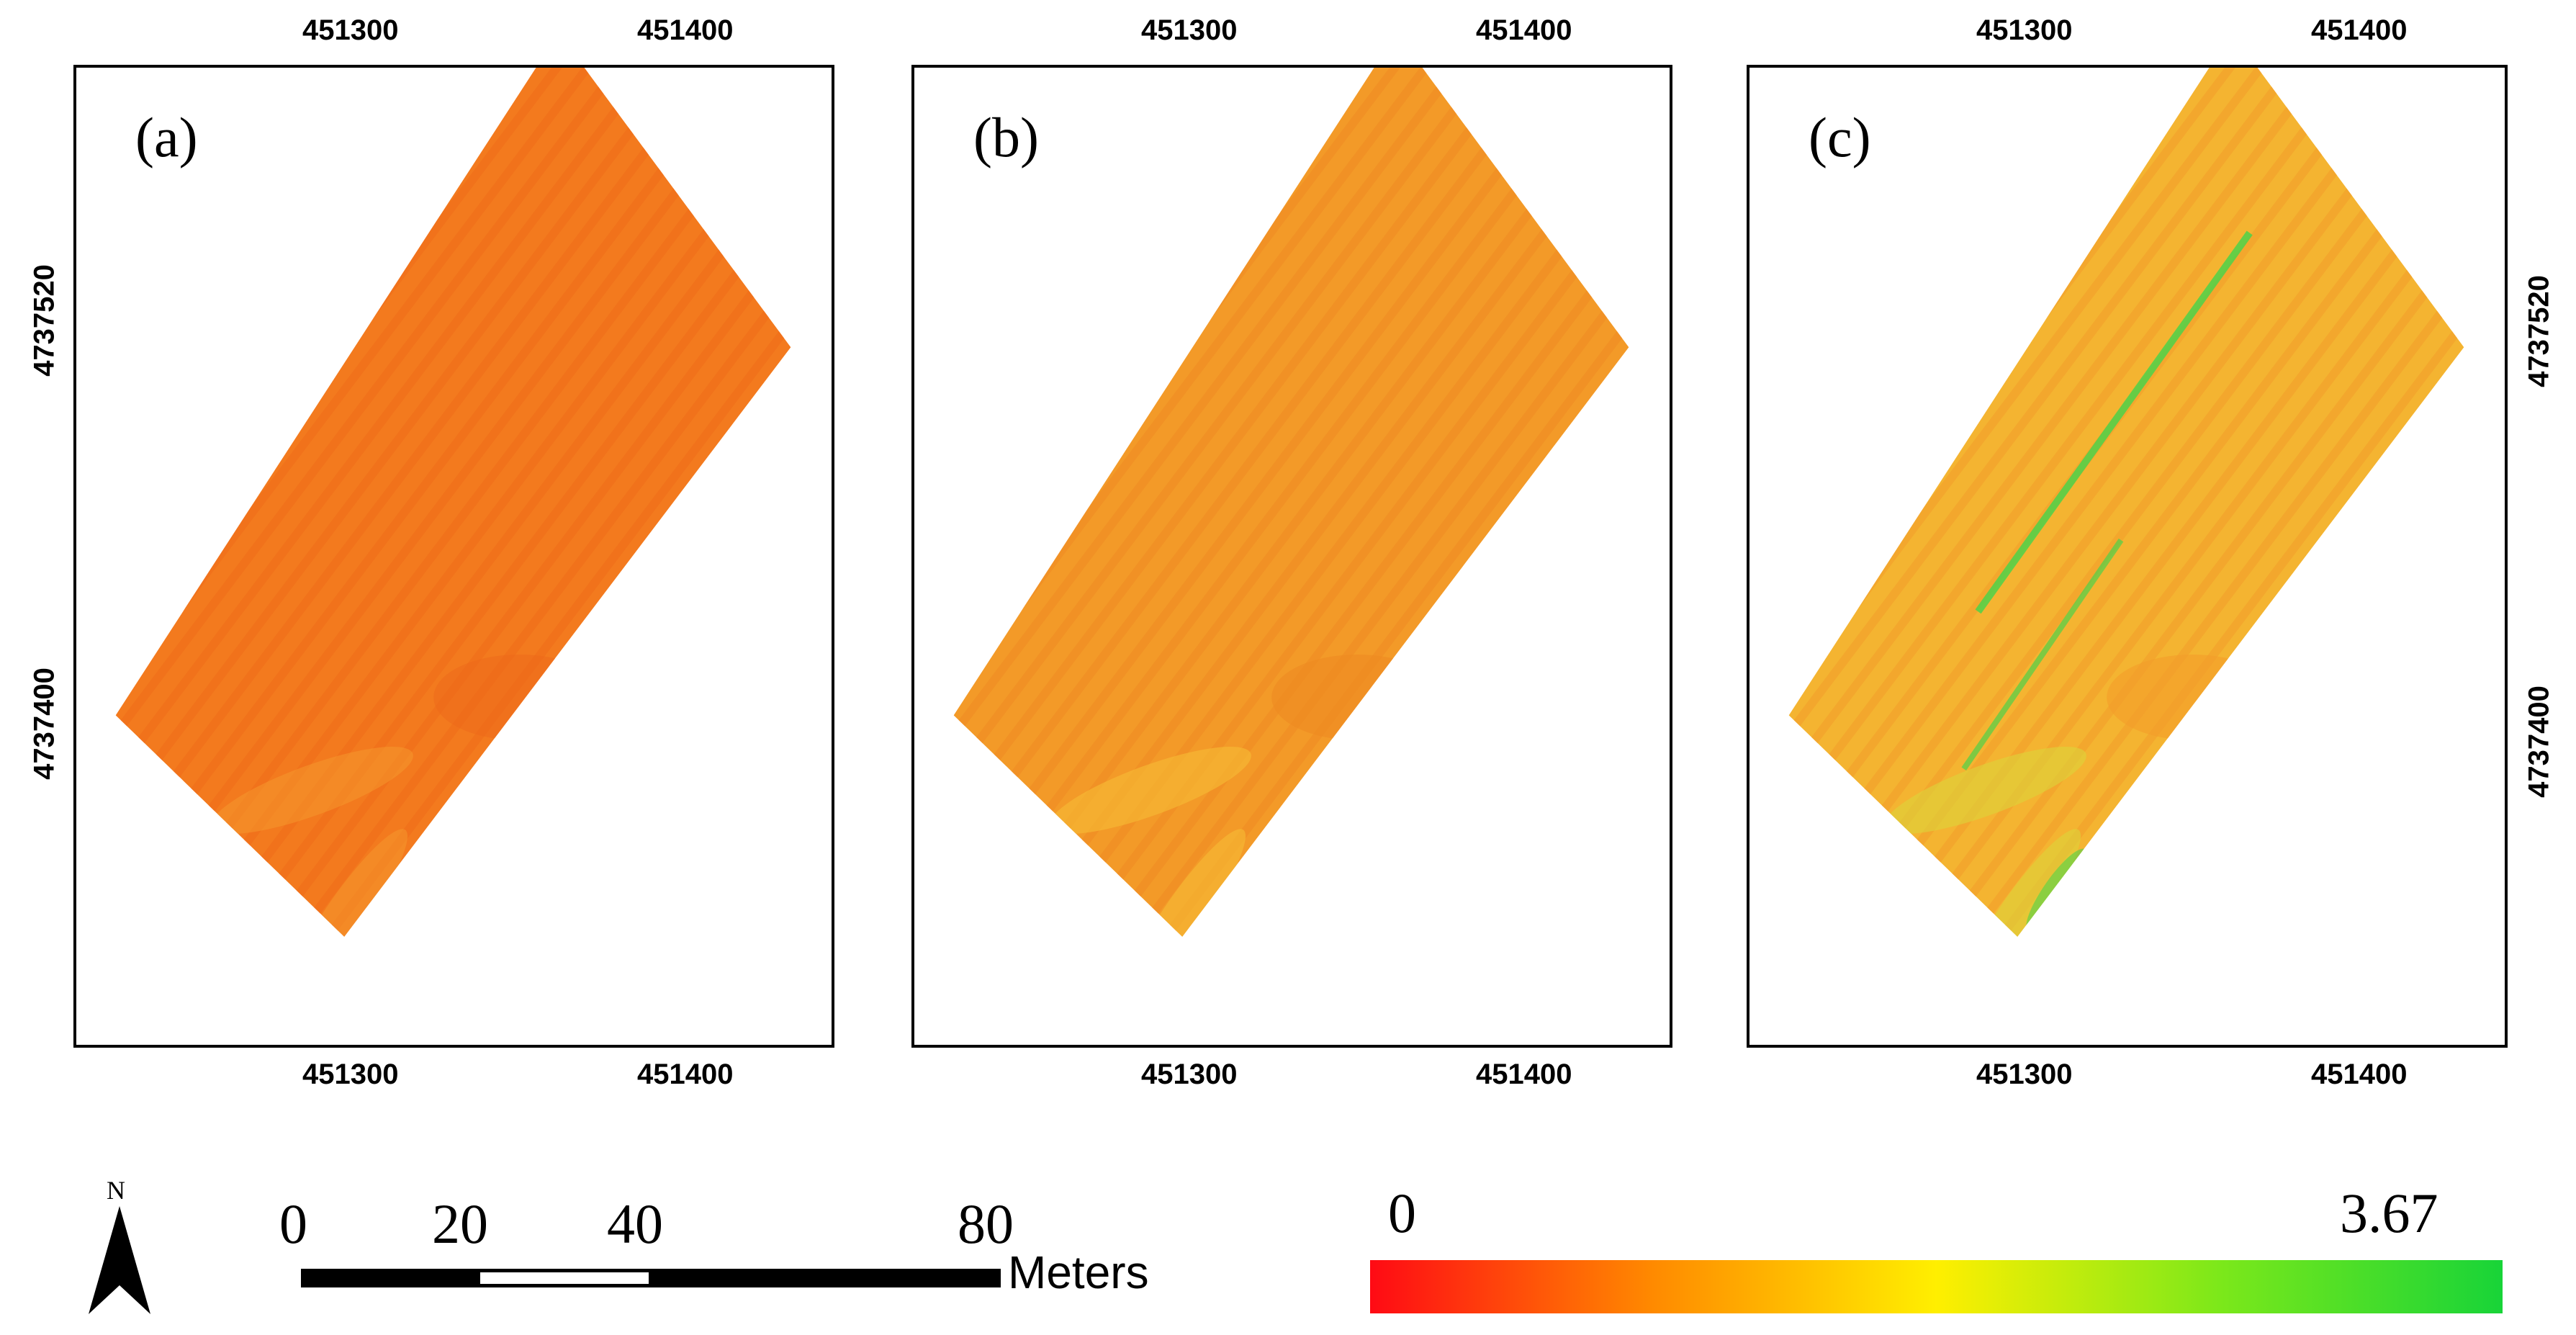  I want to click on colorbar-max-label: 3.67, so click(2389, 1213).